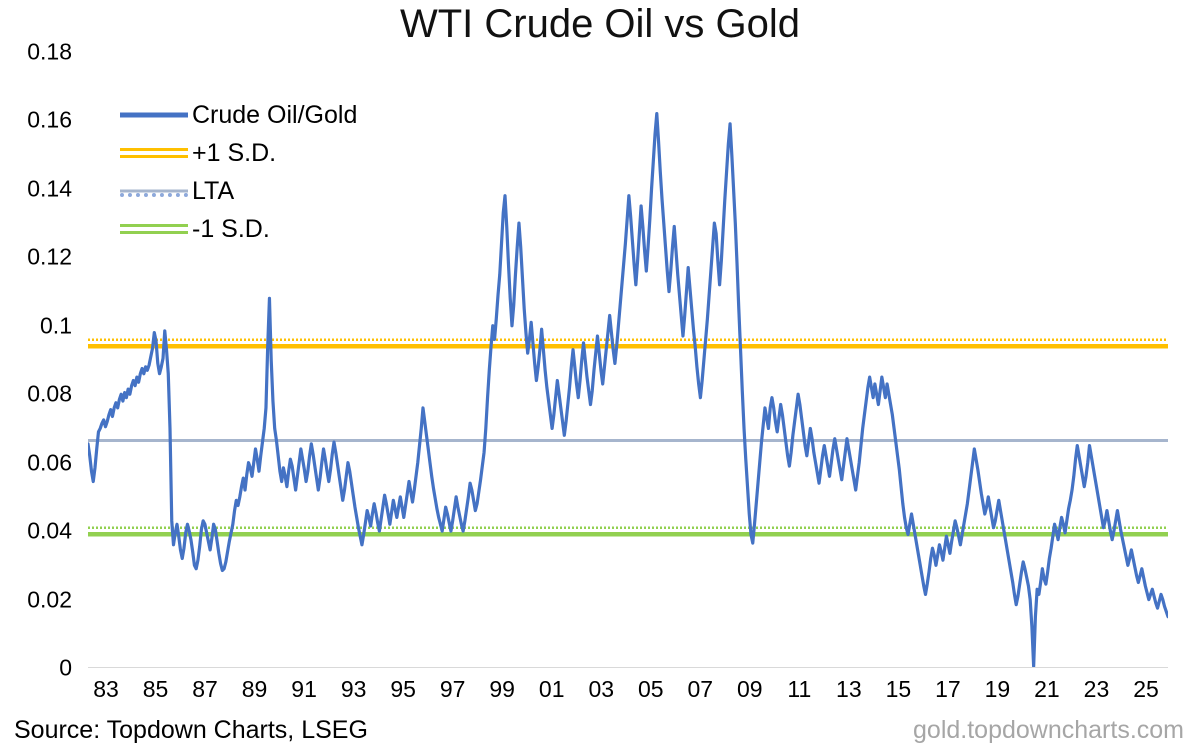 This screenshot has width=1200, height=755. What do you see at coordinates (213, 190) in the screenshot?
I see `legend-label: LTA` at bounding box center [213, 190].